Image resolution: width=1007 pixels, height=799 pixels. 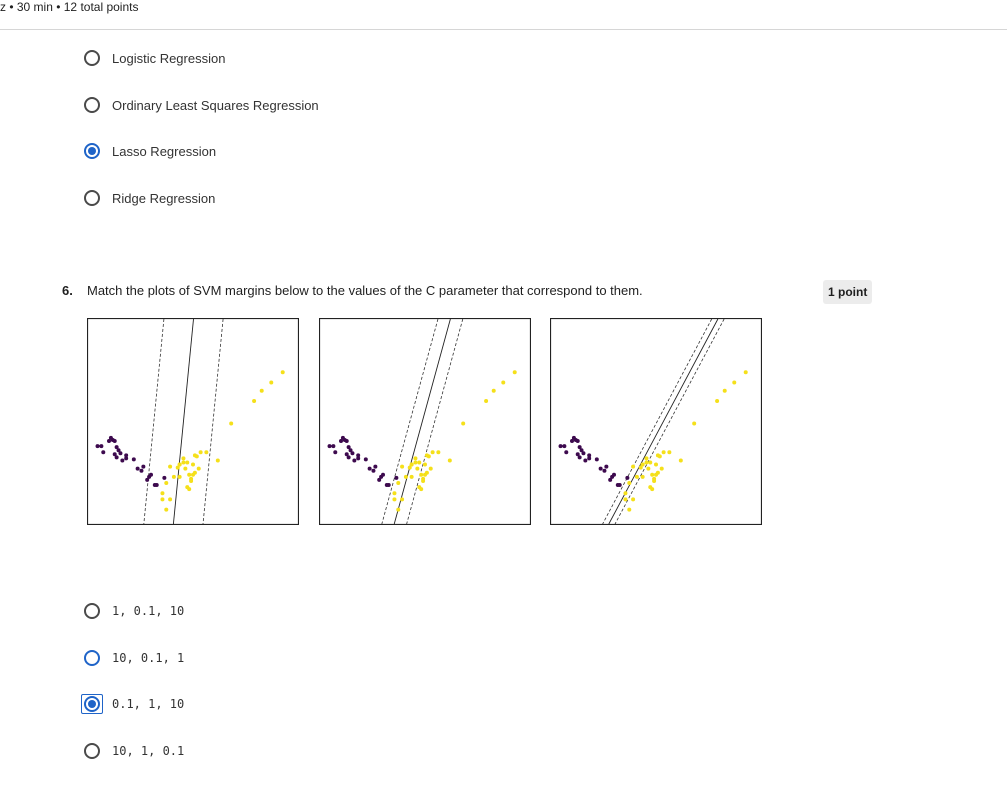 I want to click on q5-option-lasso-regression: Lasso Regression, so click(x=150, y=151).